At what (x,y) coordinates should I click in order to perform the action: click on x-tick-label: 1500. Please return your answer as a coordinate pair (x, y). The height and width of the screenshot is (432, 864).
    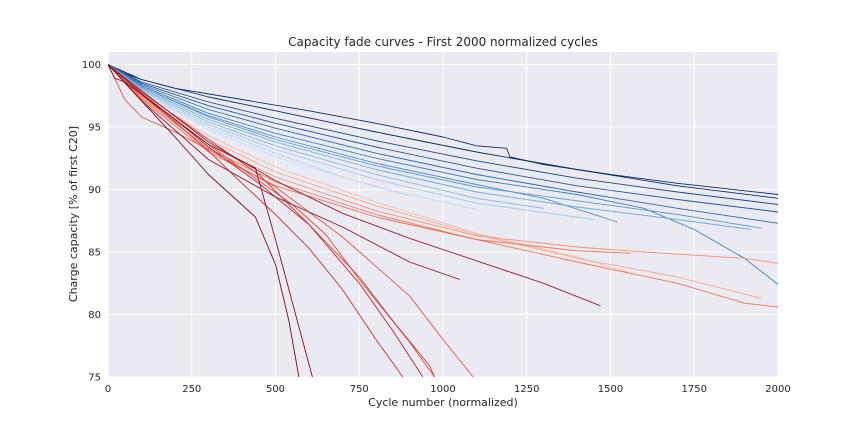
    Looking at the image, I should click on (610, 389).